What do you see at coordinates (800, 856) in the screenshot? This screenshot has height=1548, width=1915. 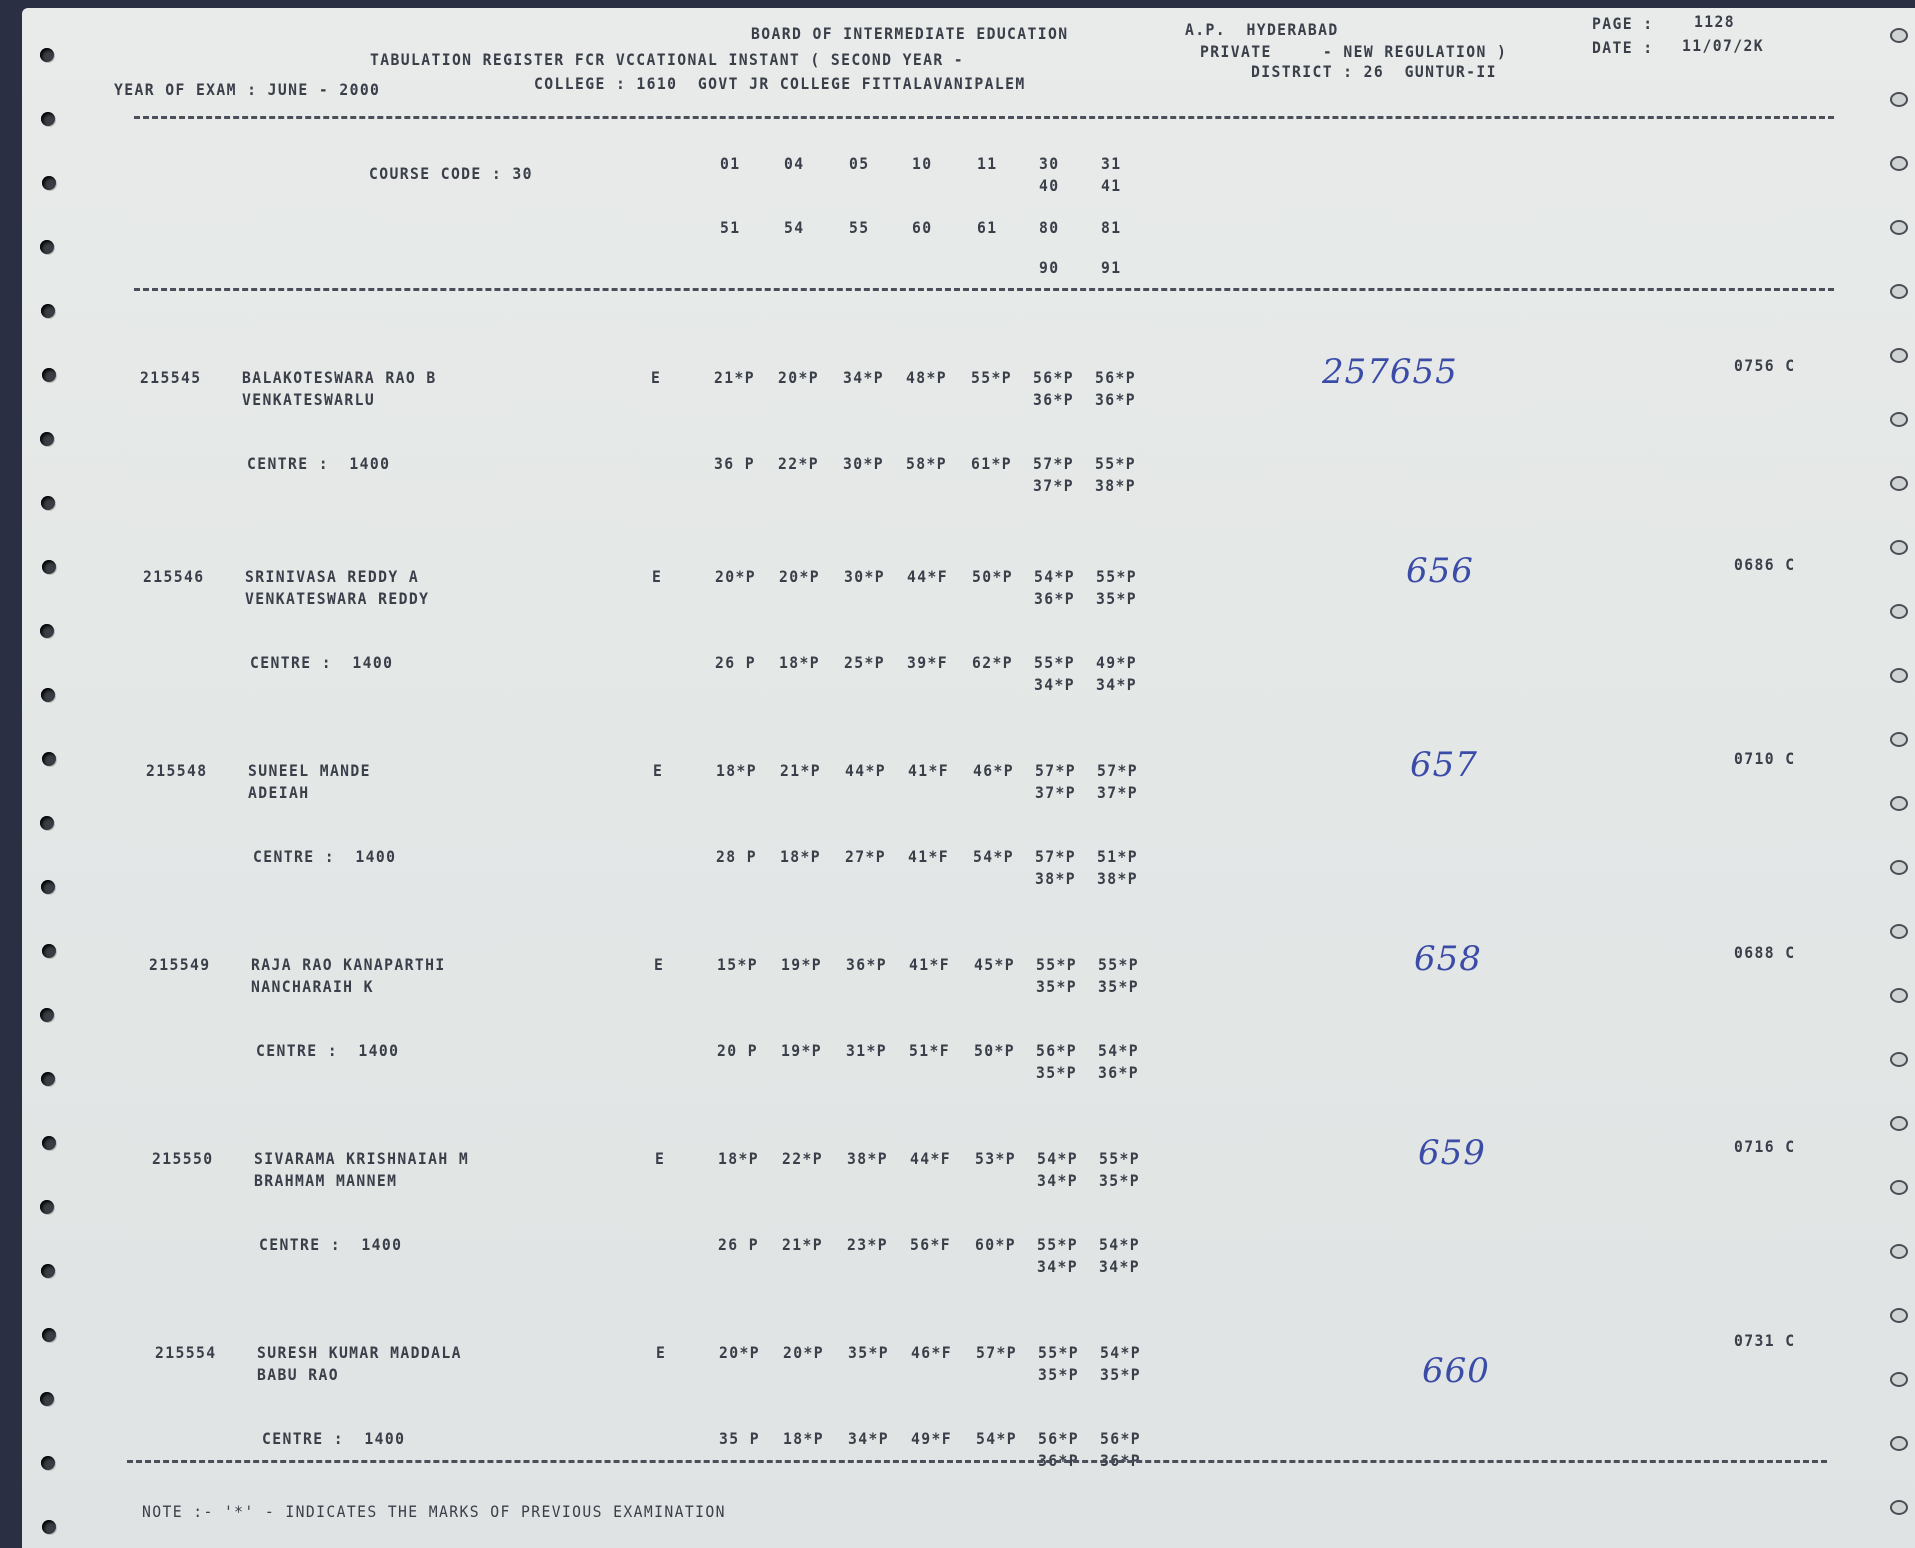 I see `mark: 18*P` at bounding box center [800, 856].